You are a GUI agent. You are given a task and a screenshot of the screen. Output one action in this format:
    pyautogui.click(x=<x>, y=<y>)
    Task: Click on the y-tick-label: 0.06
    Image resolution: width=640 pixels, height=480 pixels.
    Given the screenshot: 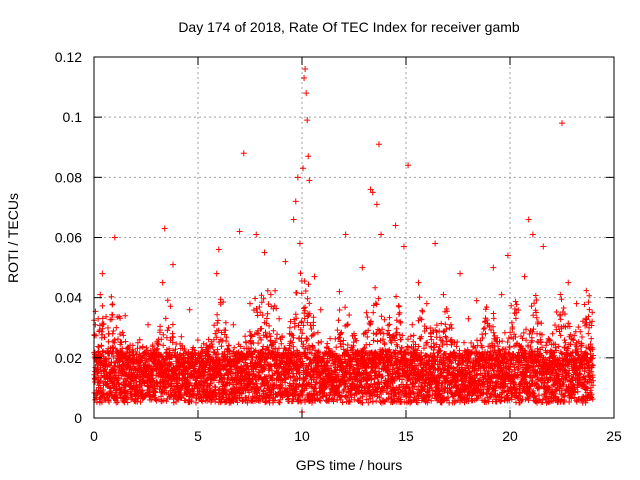 What is the action you would take?
    pyautogui.click(x=68, y=238)
    